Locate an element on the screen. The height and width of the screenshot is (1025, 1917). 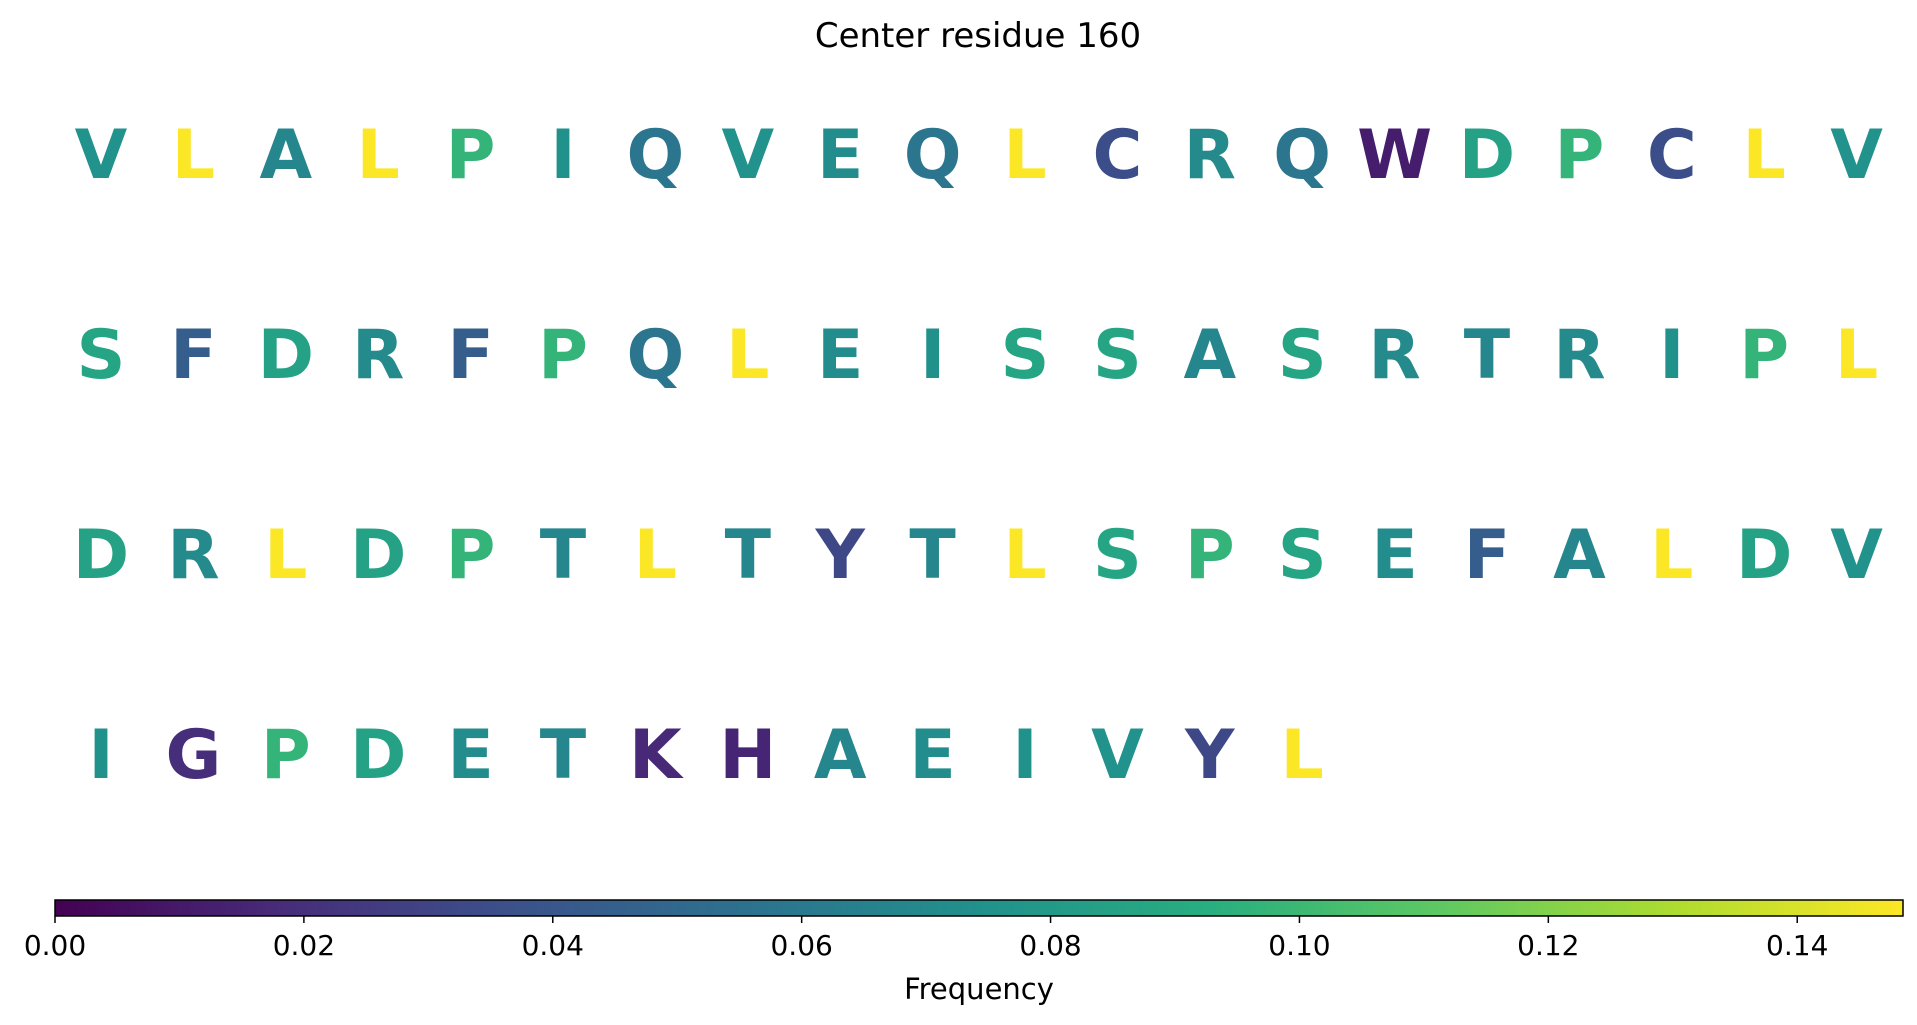
colorbar-tick-label: 0.06 is located at coordinates (801, 945).